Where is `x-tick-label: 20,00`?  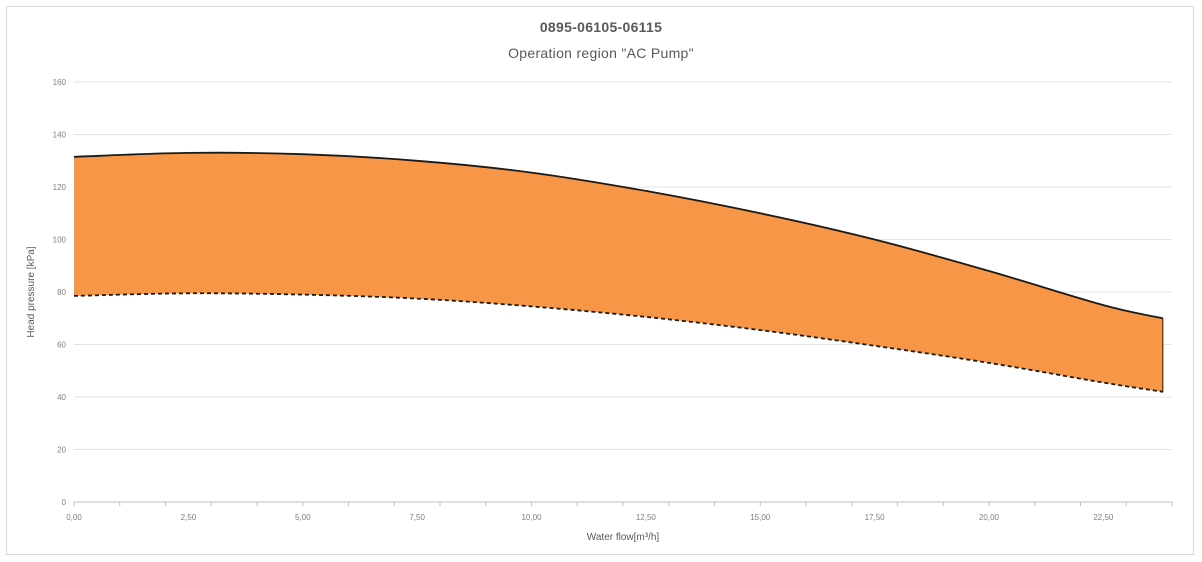 x-tick-label: 20,00 is located at coordinates (989, 517).